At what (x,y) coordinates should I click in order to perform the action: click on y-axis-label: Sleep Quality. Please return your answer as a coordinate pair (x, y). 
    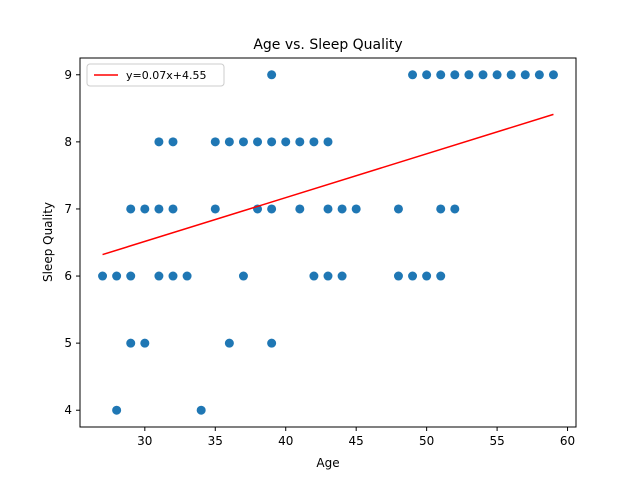
    Looking at the image, I should click on (48, 242).